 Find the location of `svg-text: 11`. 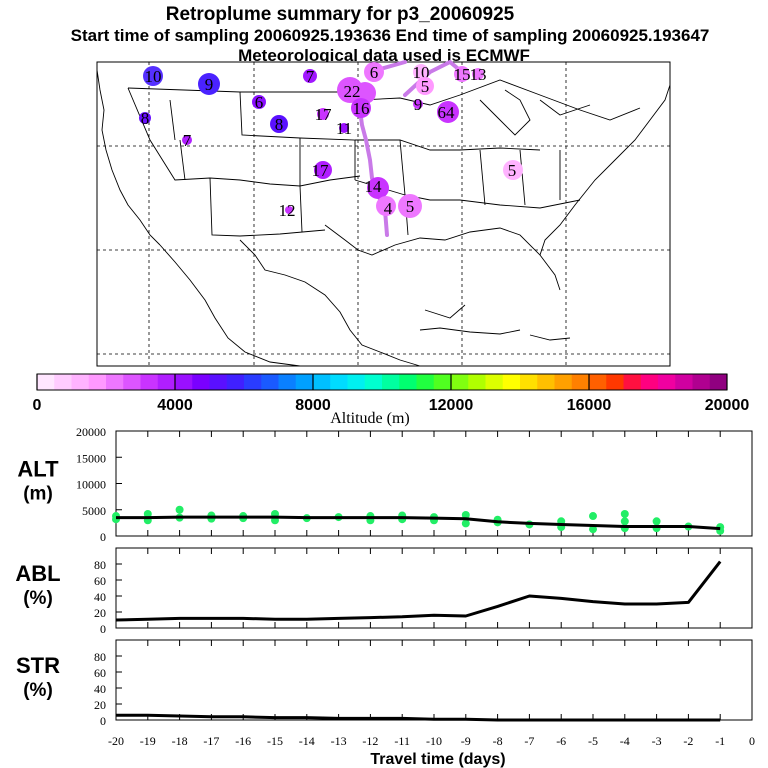

svg-text: 11 is located at coordinates (344, 128).